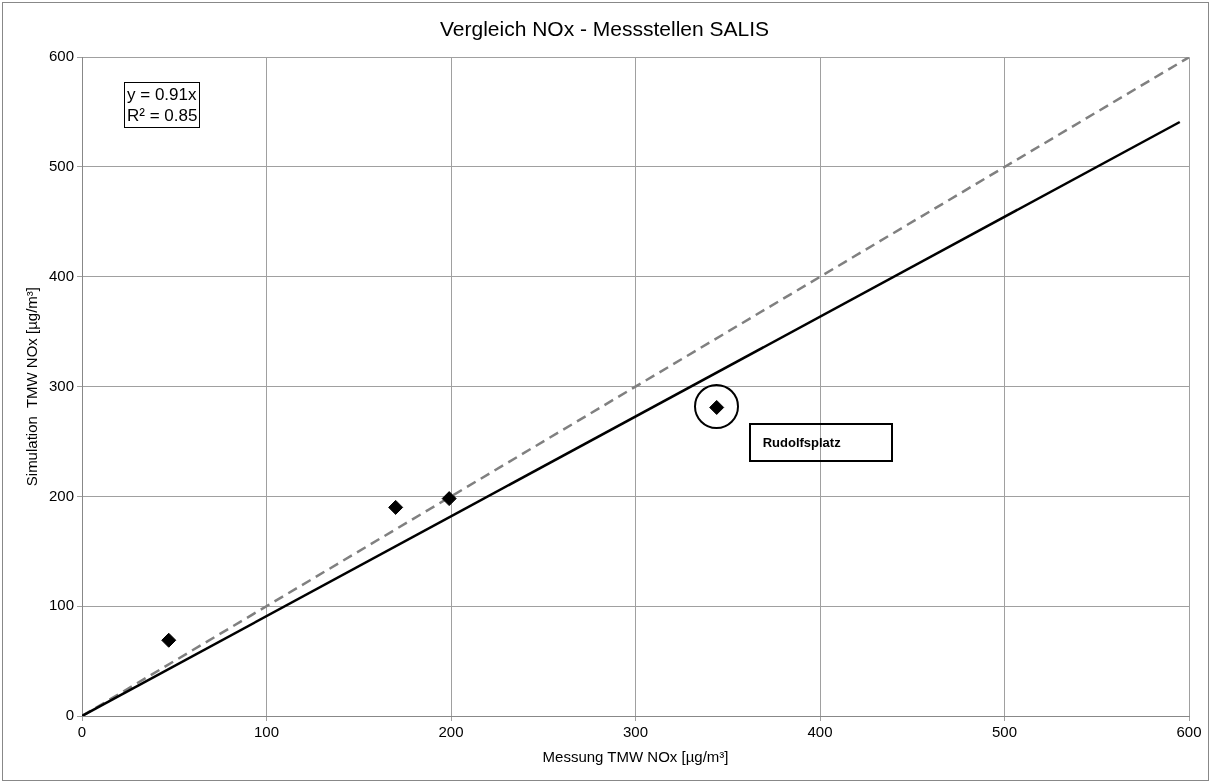 The height and width of the screenshot is (783, 1211). I want to click on y-tick-label: 500, so click(62, 166).